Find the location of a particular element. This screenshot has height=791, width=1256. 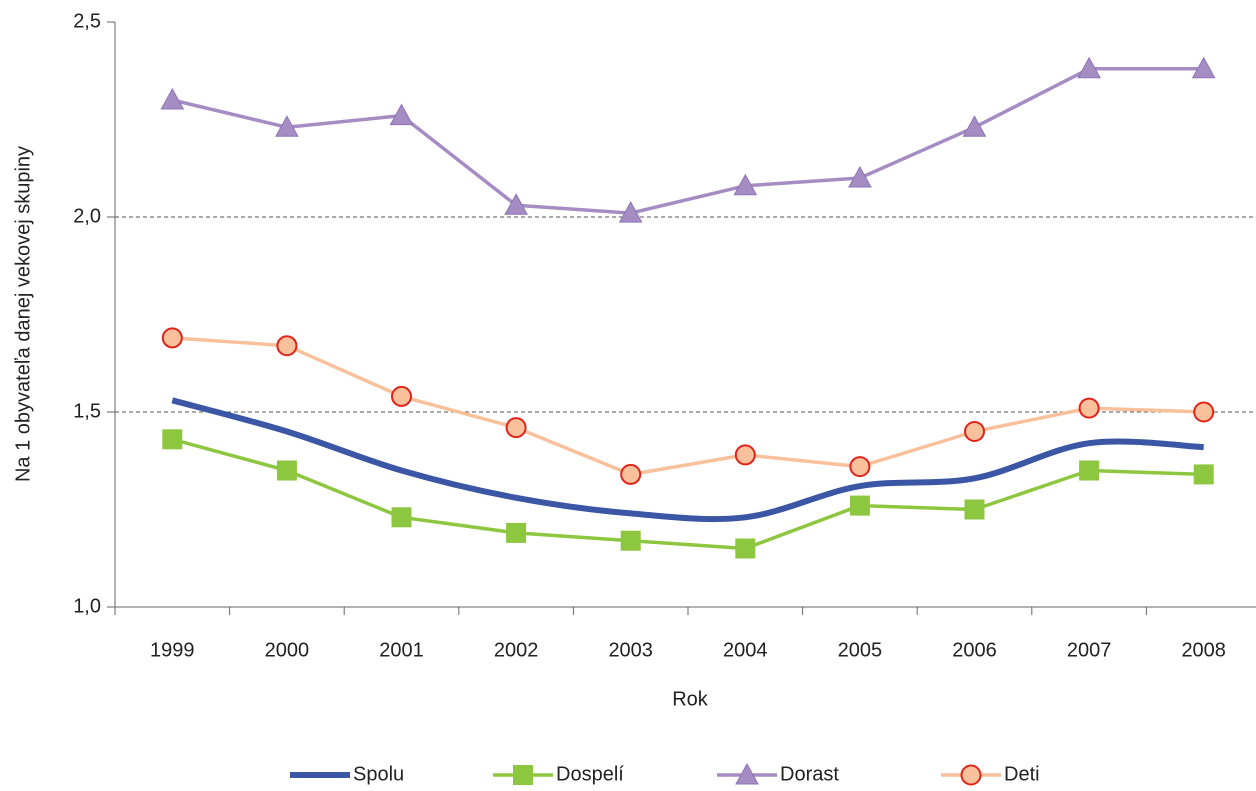

x-tick-label: 2008 is located at coordinates (1203, 650).